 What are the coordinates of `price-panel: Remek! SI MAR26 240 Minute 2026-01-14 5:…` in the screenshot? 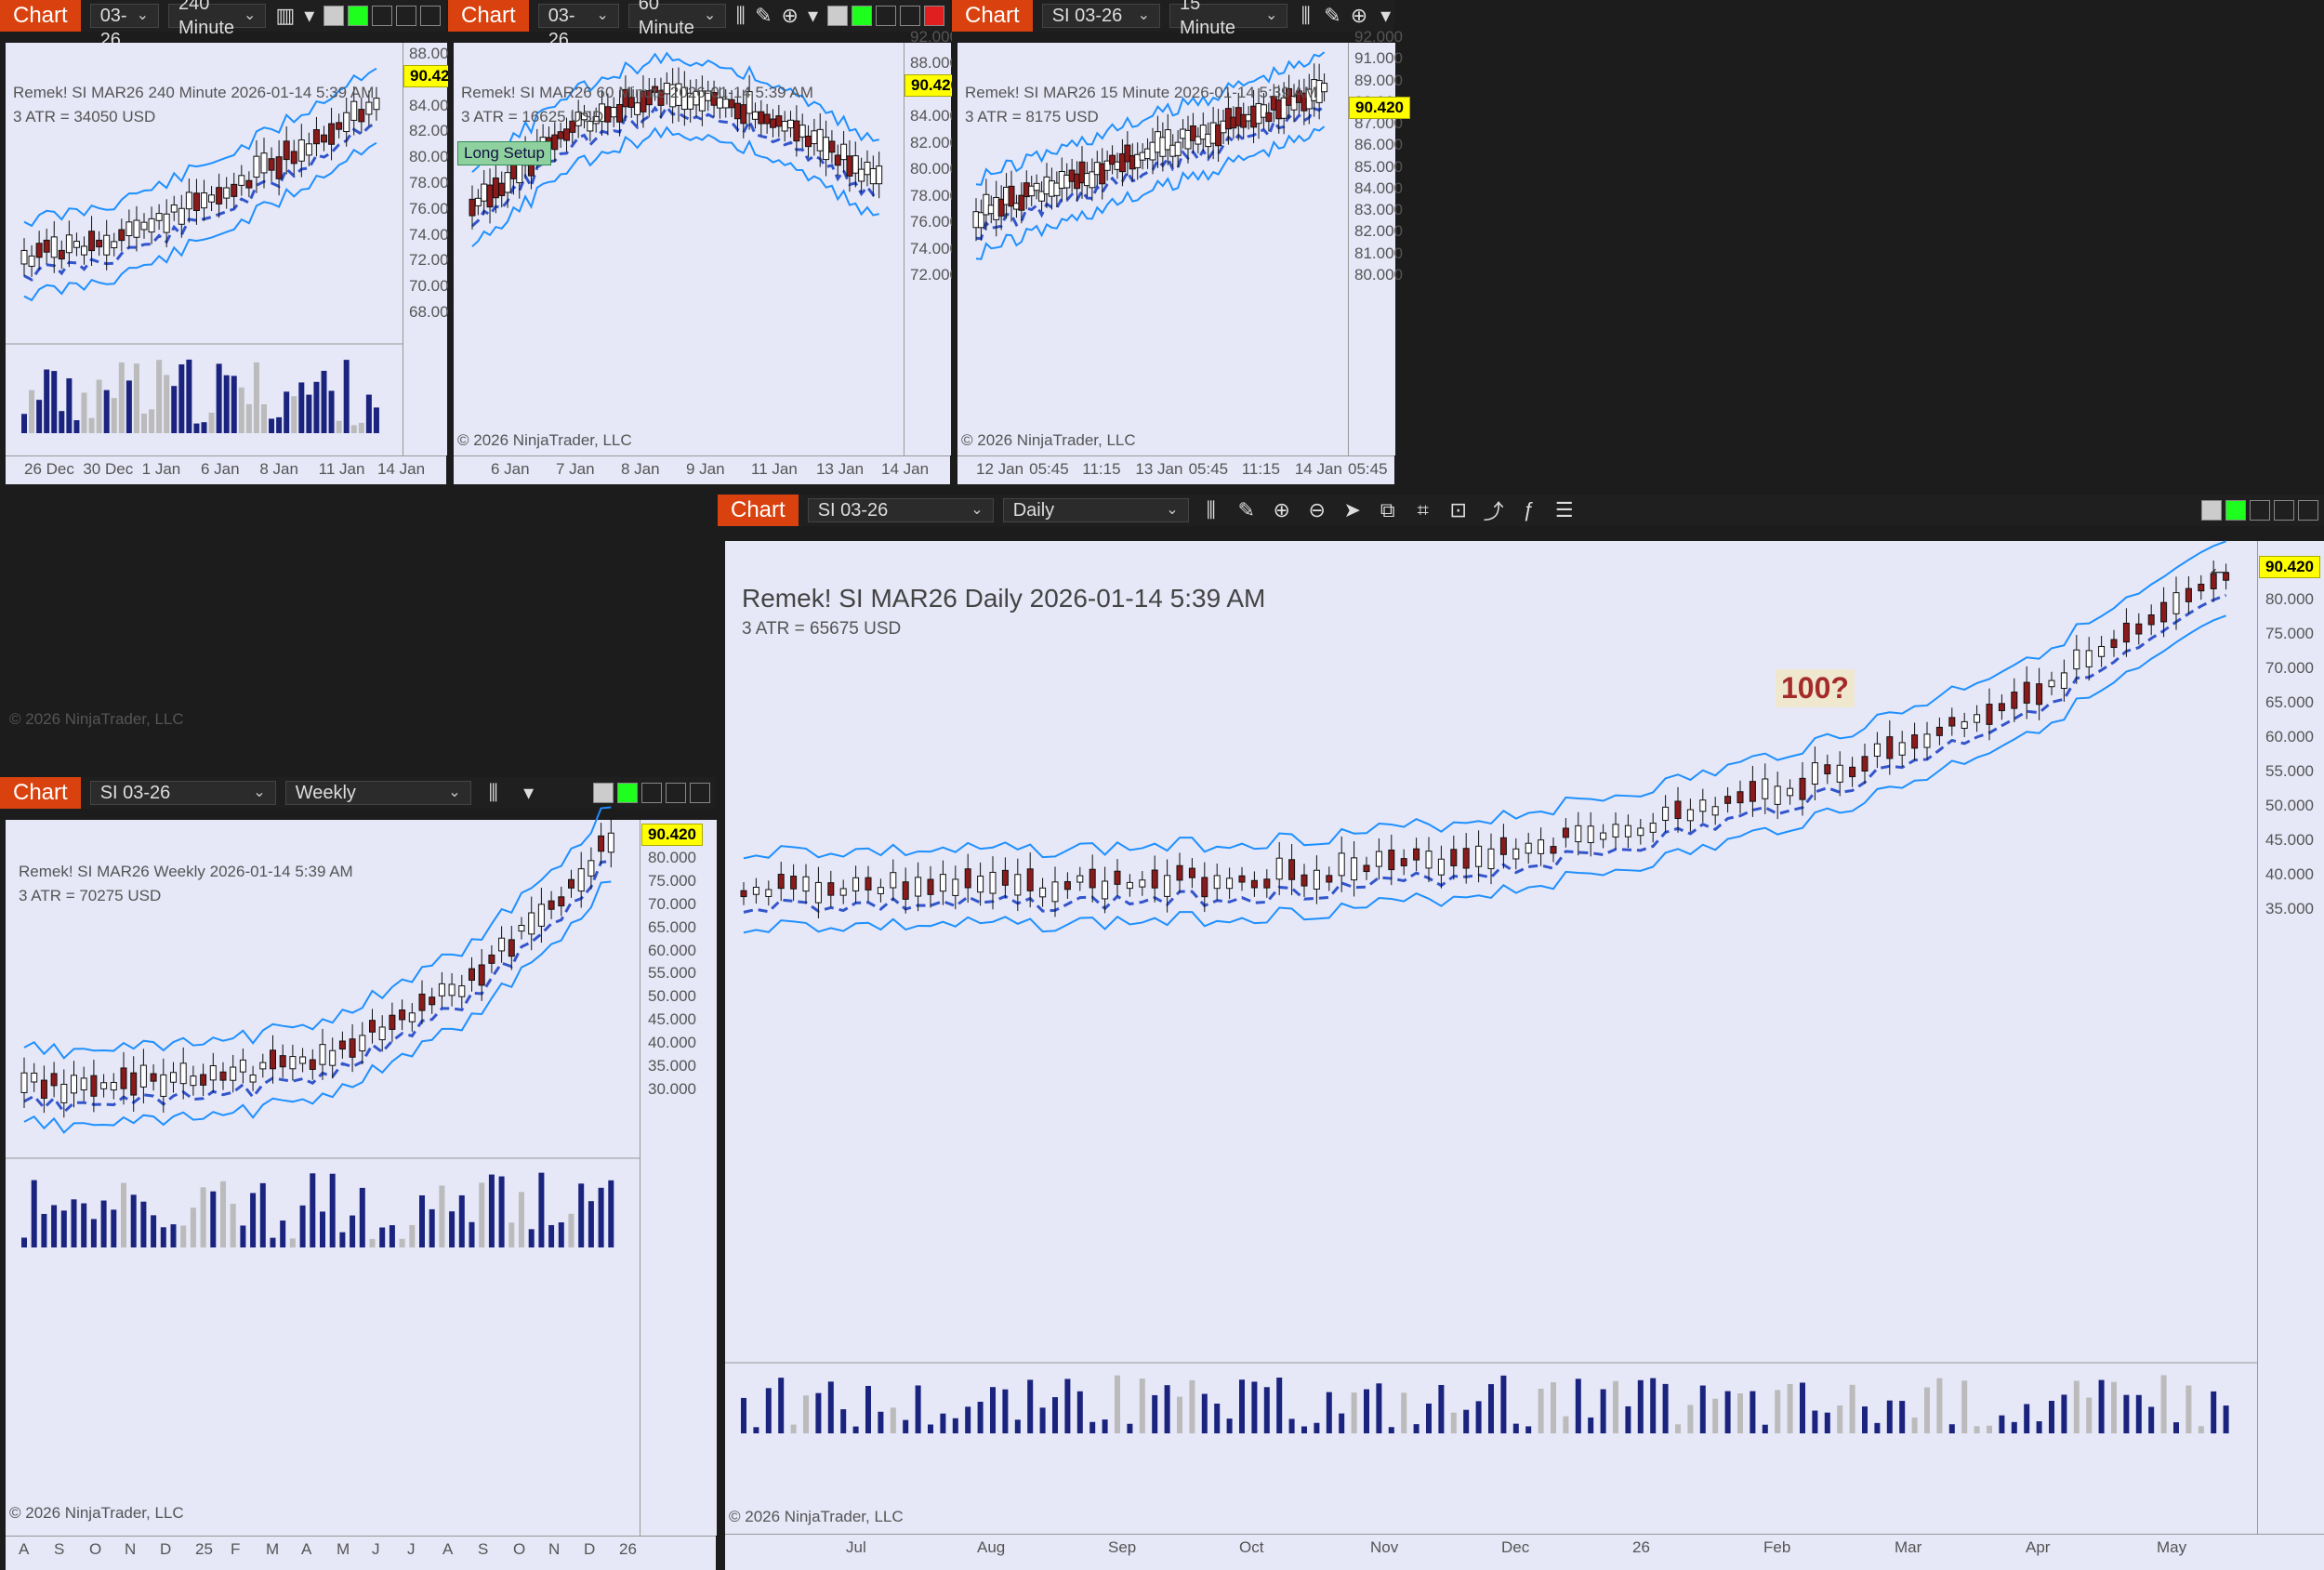 It's located at (204, 249).